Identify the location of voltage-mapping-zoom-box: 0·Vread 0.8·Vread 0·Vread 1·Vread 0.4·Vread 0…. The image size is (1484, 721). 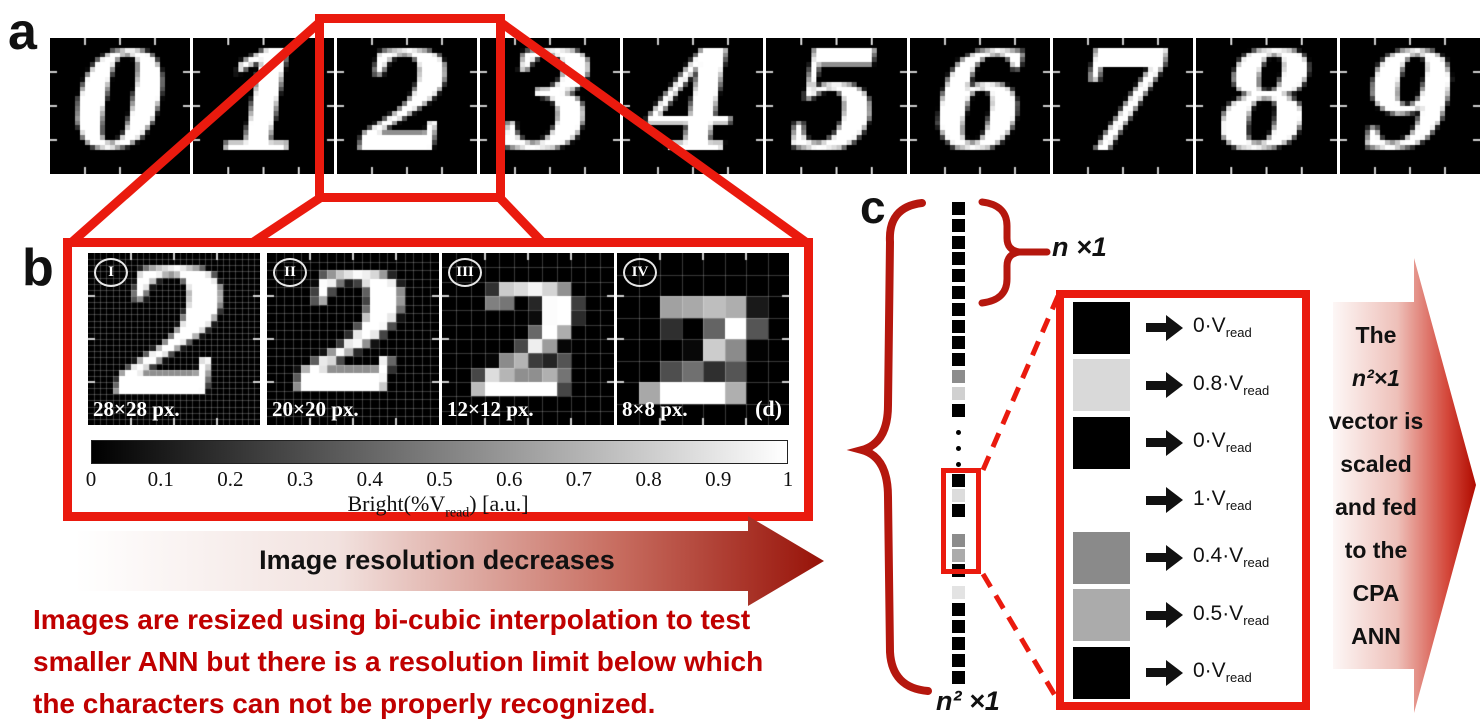
(1183, 500).